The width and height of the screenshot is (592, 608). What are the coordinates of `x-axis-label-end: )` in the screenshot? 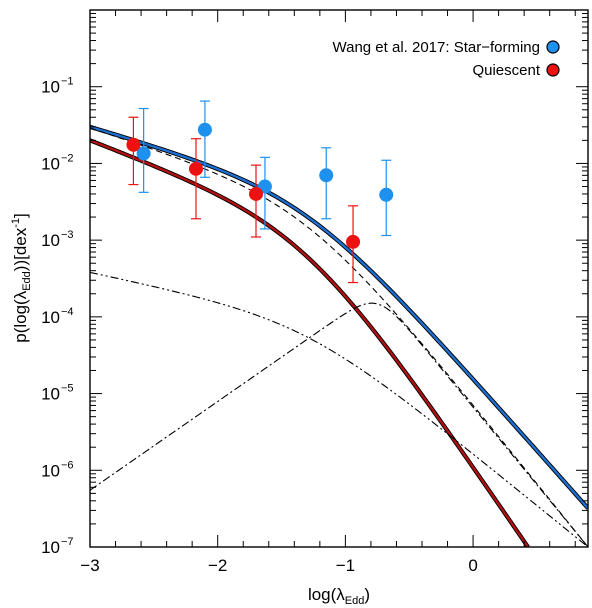 It's located at (367, 594).